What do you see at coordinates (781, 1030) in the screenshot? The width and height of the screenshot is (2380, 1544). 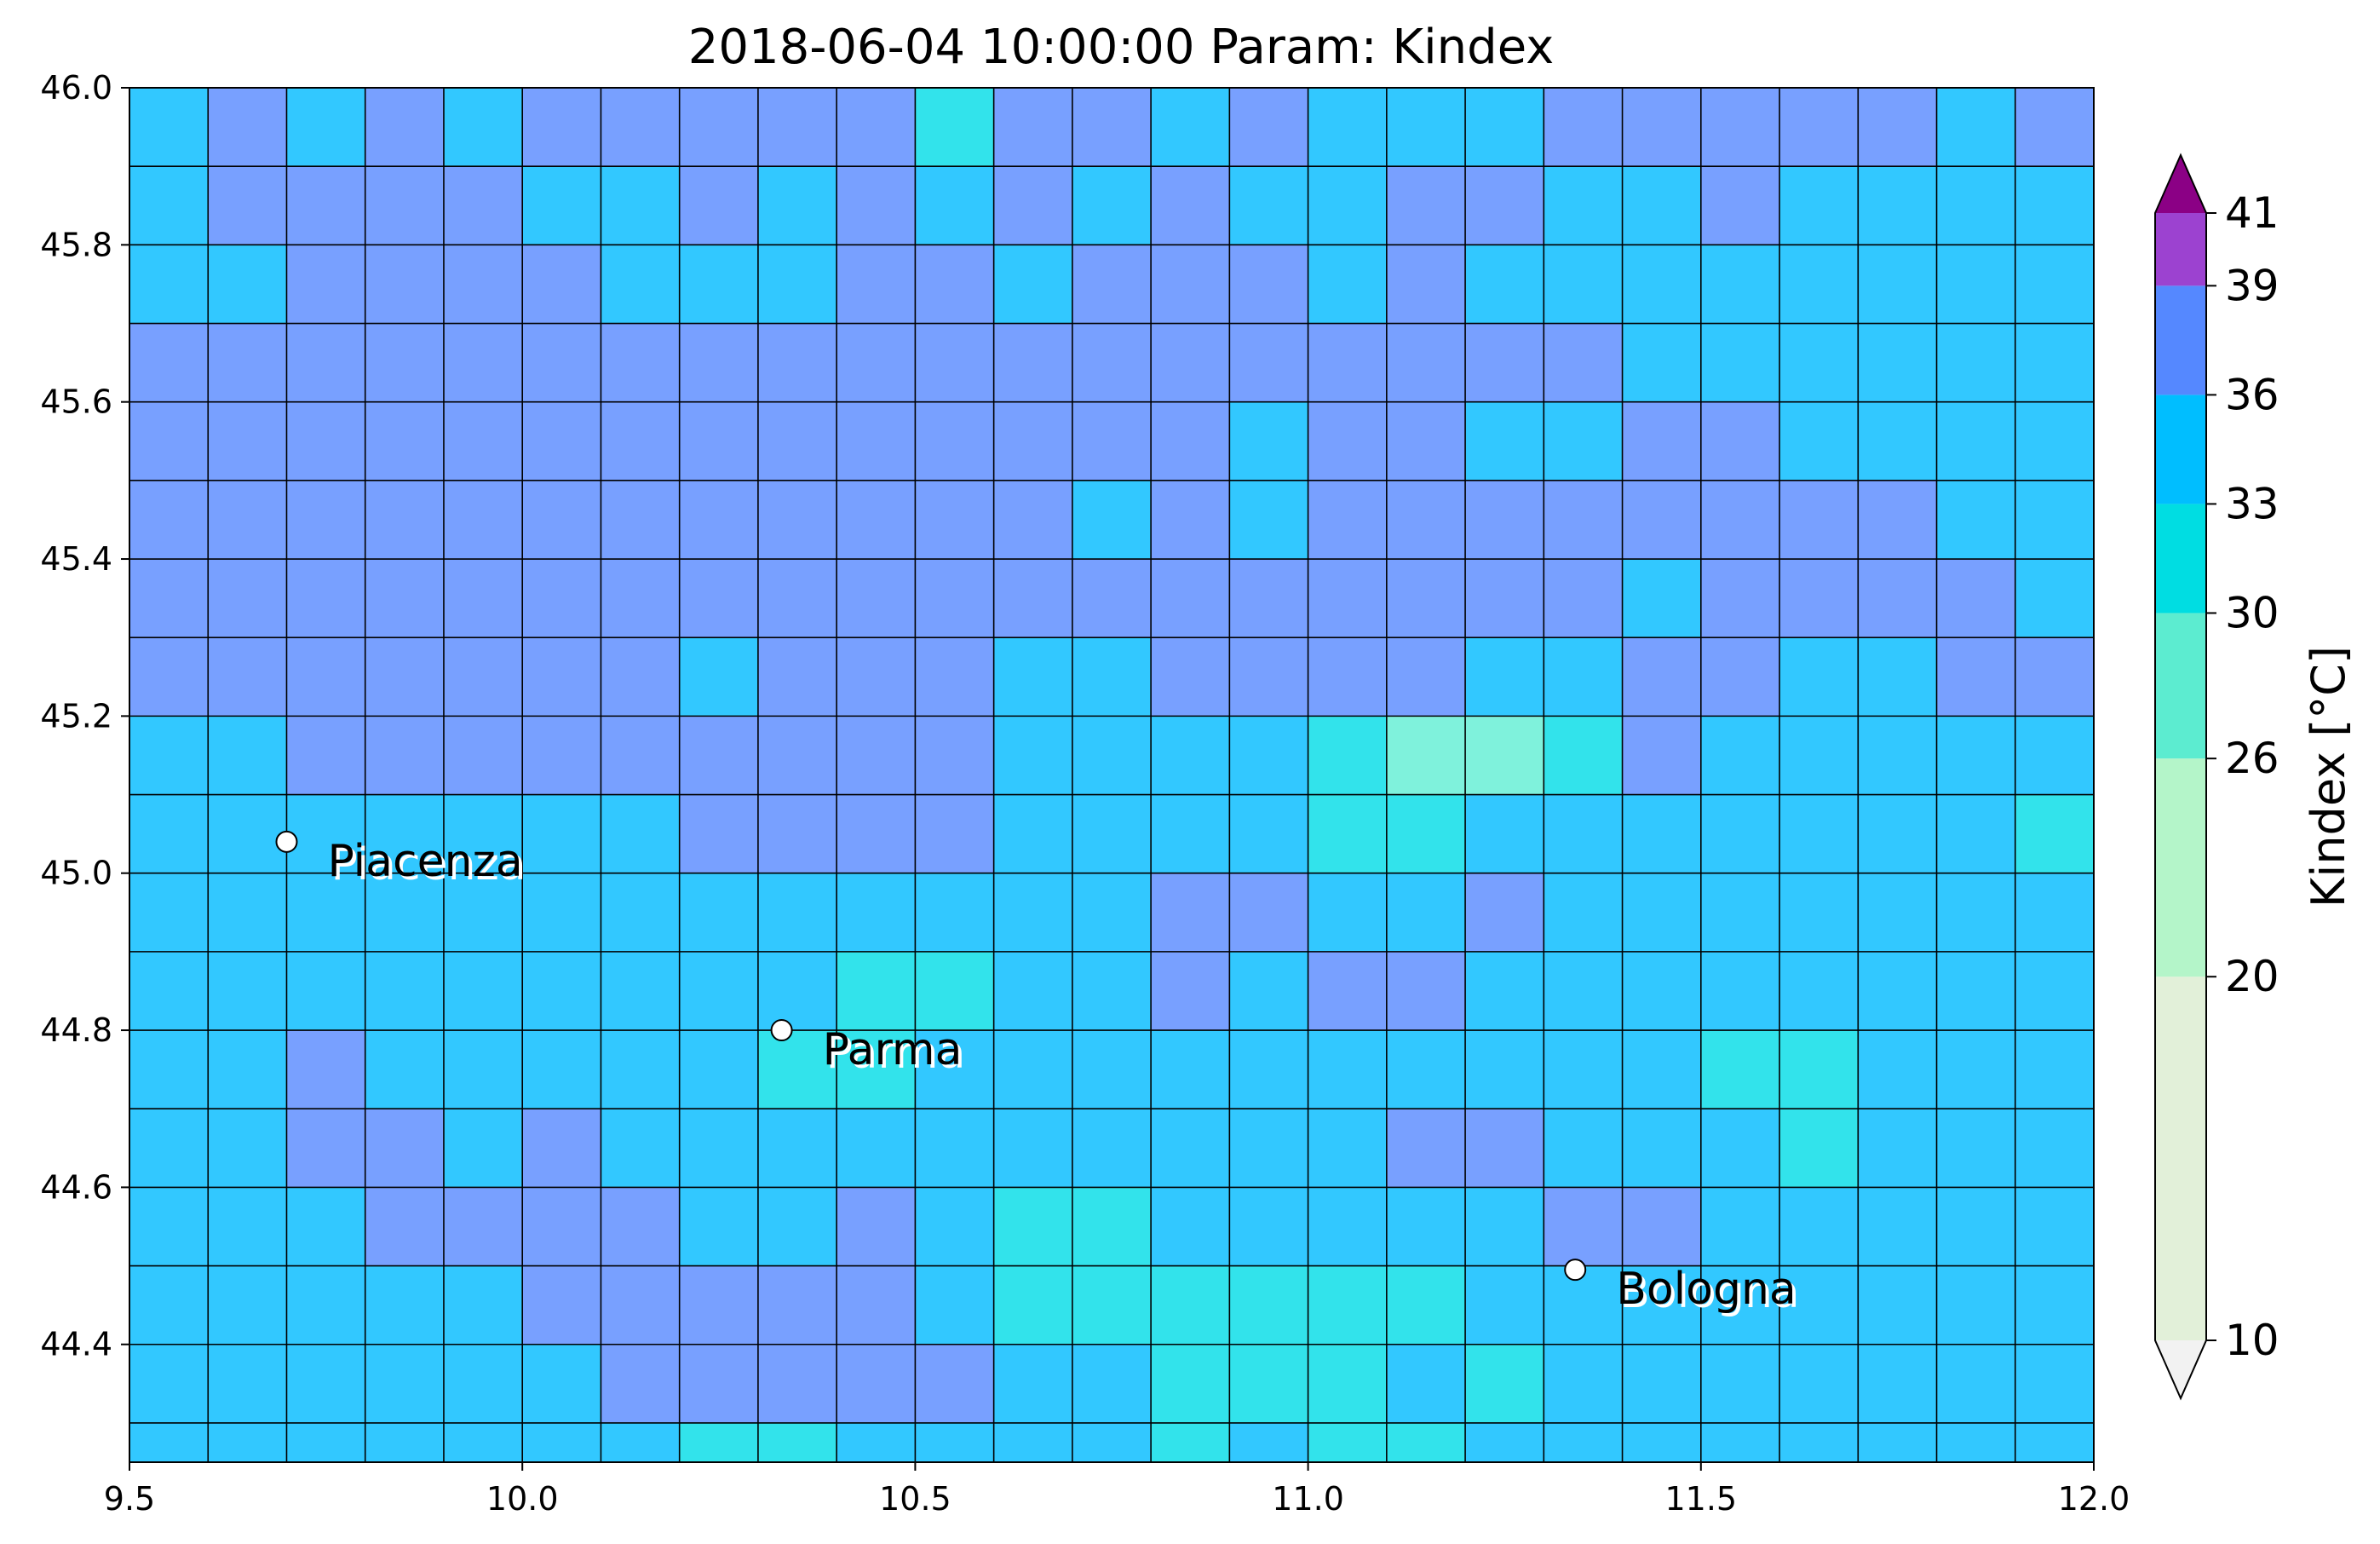 I see `city-marker` at bounding box center [781, 1030].